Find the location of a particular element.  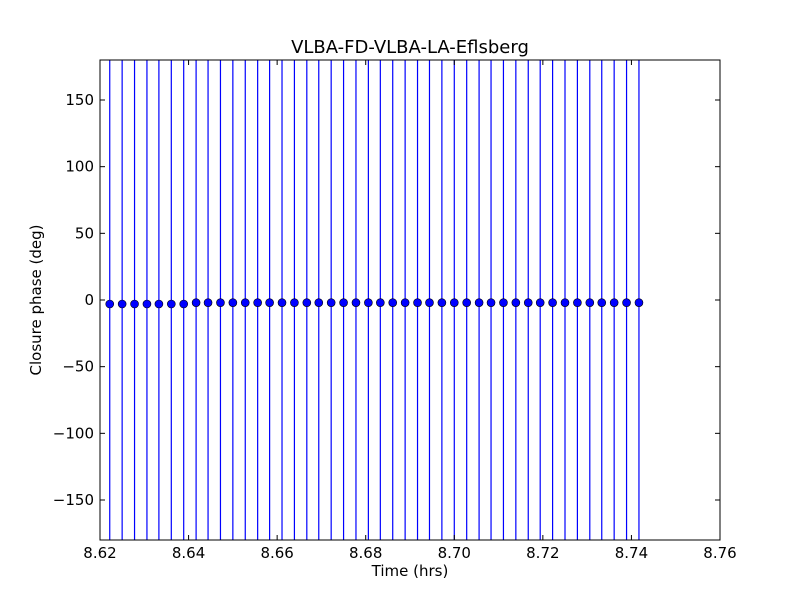

x-tick-label: 8.62 is located at coordinates (99, 553).